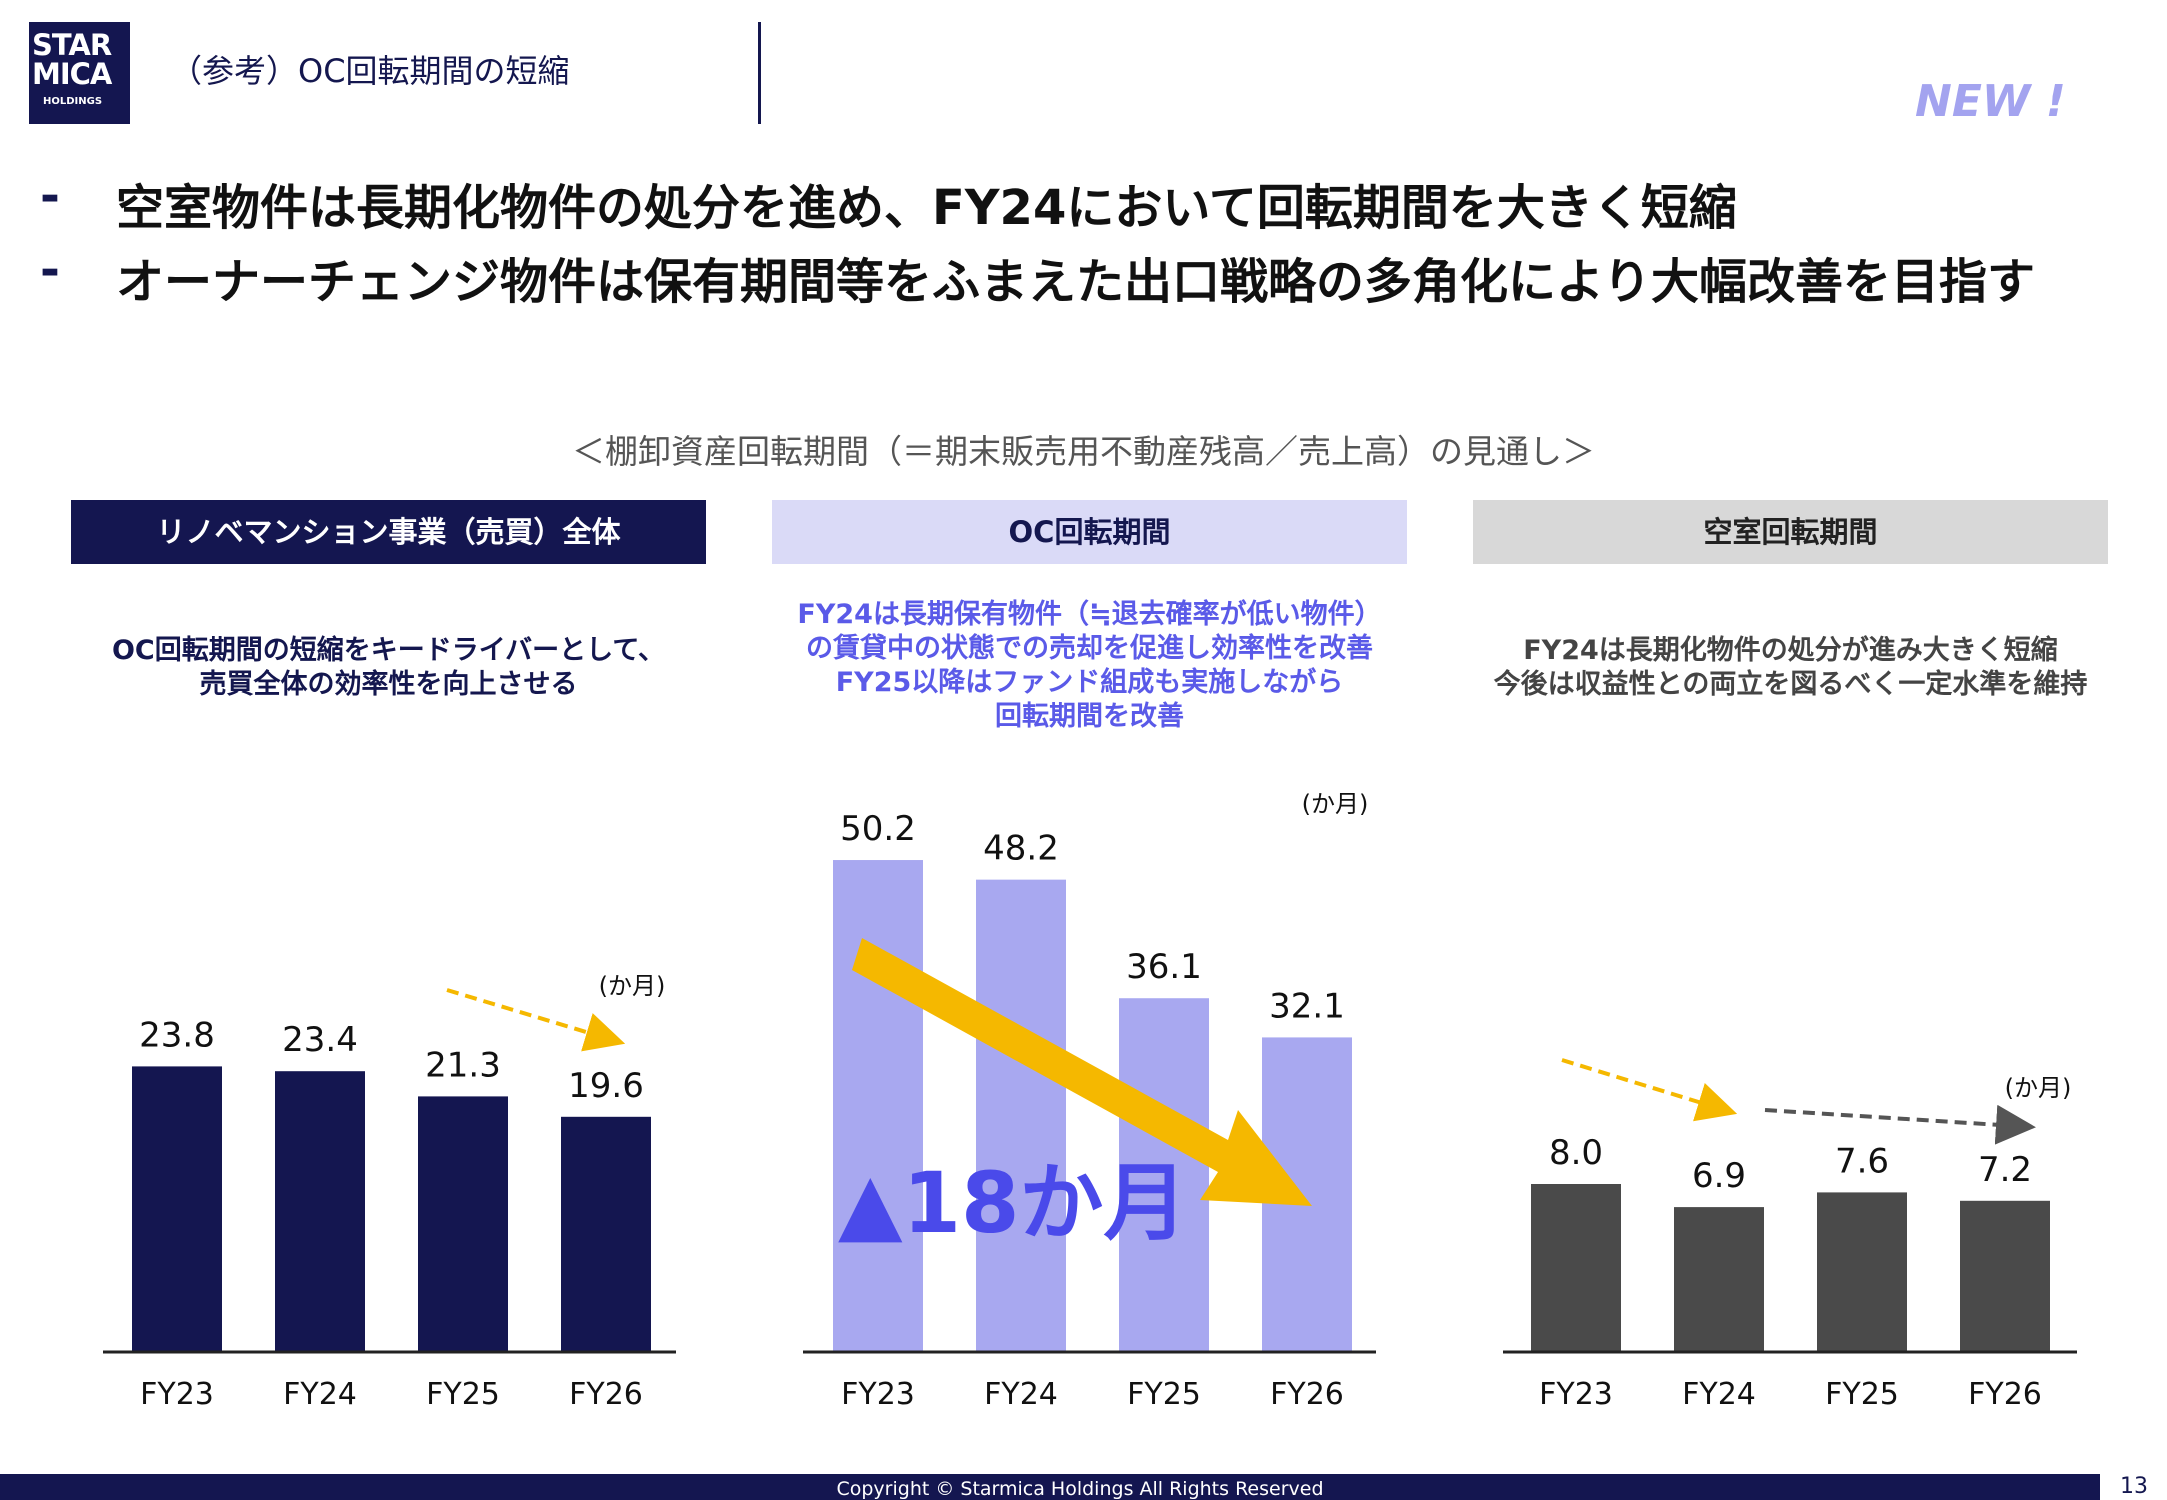 The height and width of the screenshot is (1500, 2167). I want to click on bar-value-label: 36.1, so click(1164, 967).